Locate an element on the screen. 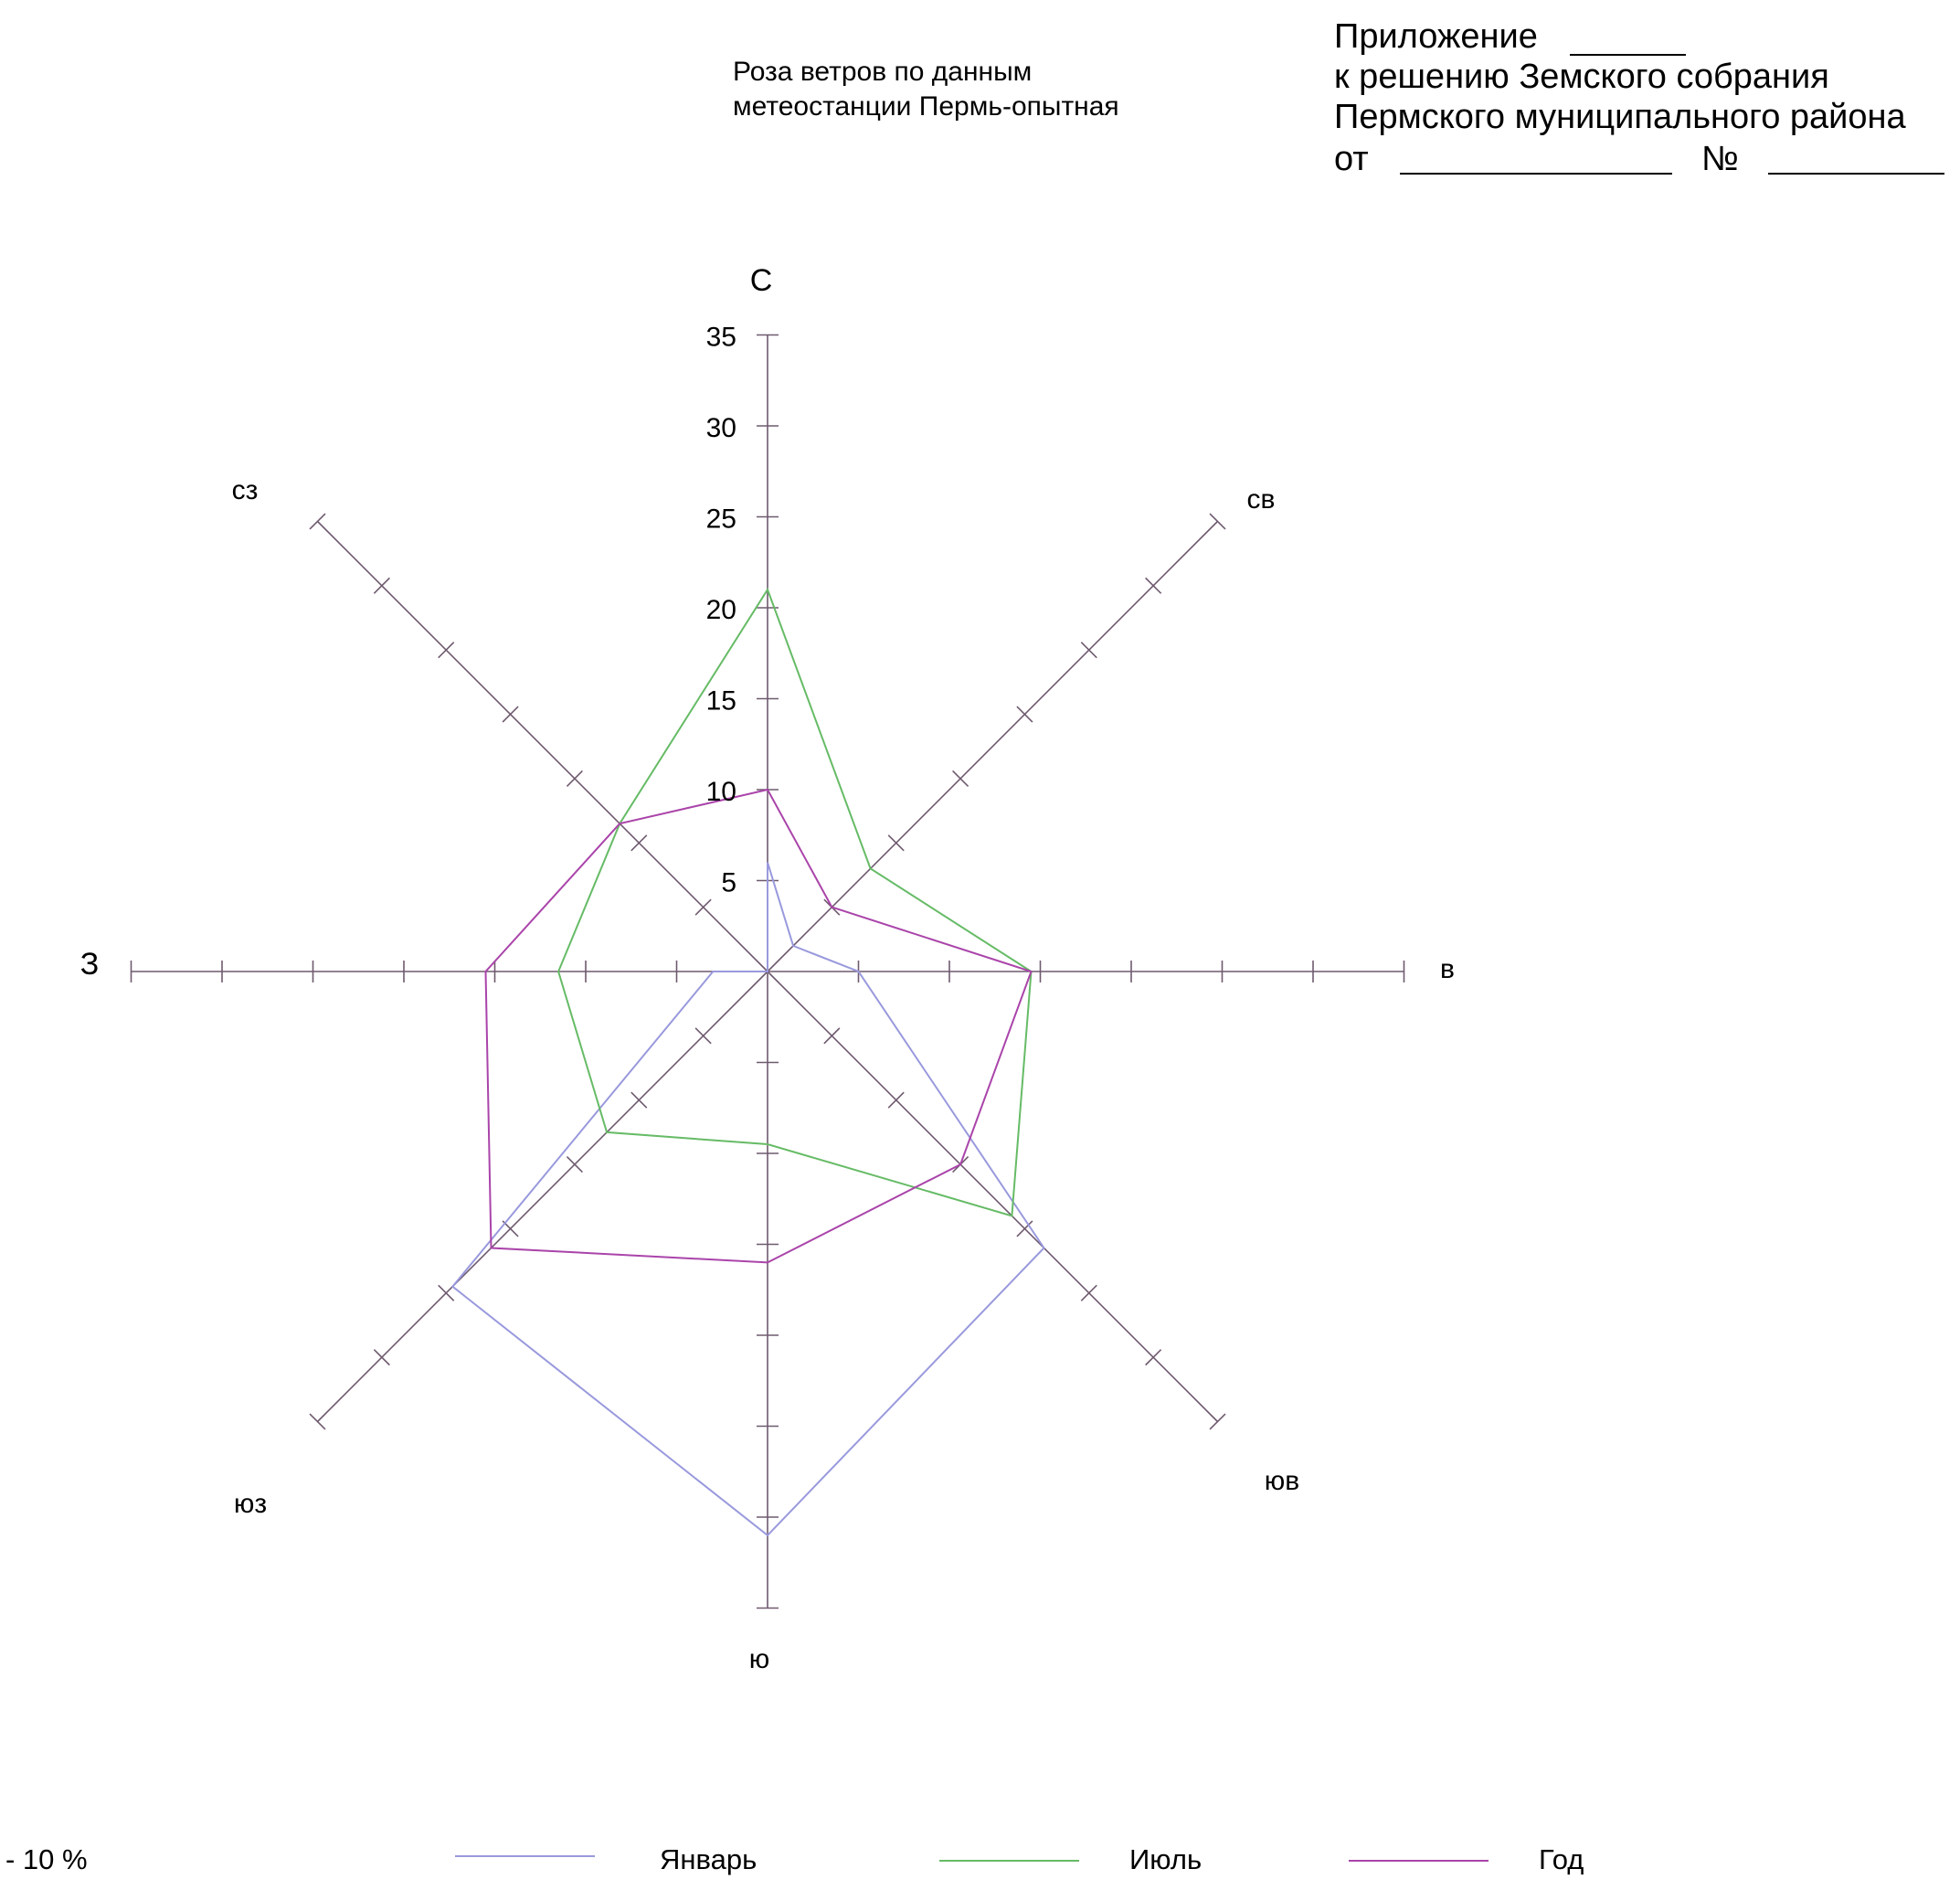  axis-spoke-nw is located at coordinates (542, 746).